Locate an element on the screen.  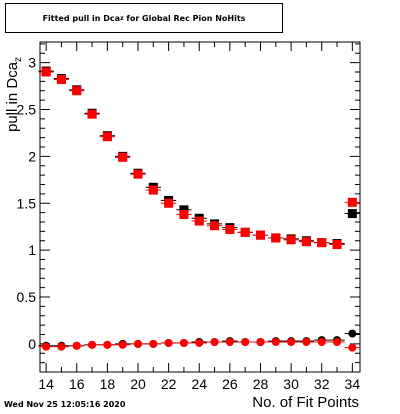
y-tick-label: 3 is located at coordinates (32, 63).